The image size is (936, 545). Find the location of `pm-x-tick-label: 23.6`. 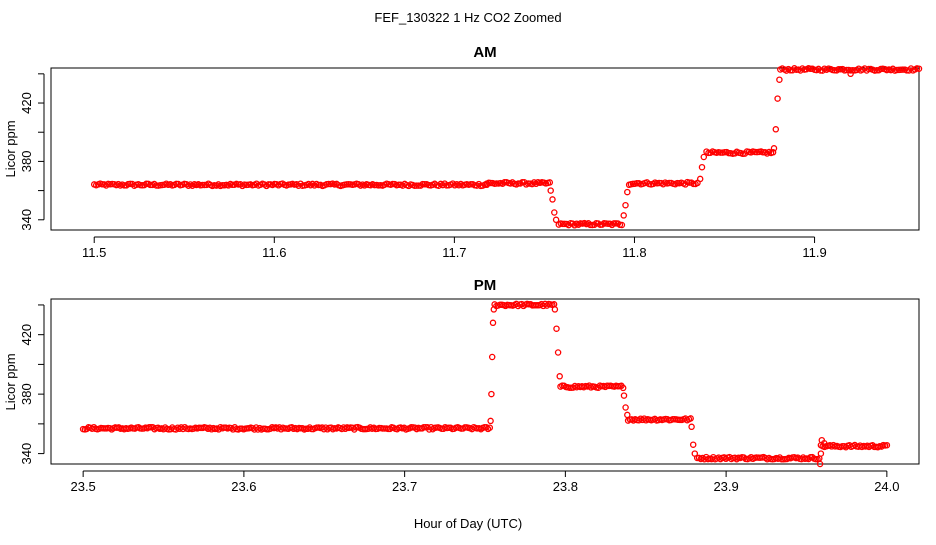

pm-x-tick-label: 23.6 is located at coordinates (243, 486).